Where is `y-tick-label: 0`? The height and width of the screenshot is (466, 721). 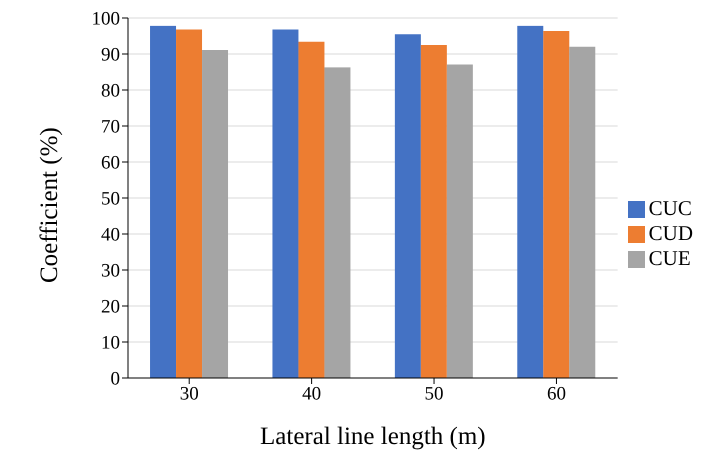
y-tick-label: 0 is located at coordinates (115, 379).